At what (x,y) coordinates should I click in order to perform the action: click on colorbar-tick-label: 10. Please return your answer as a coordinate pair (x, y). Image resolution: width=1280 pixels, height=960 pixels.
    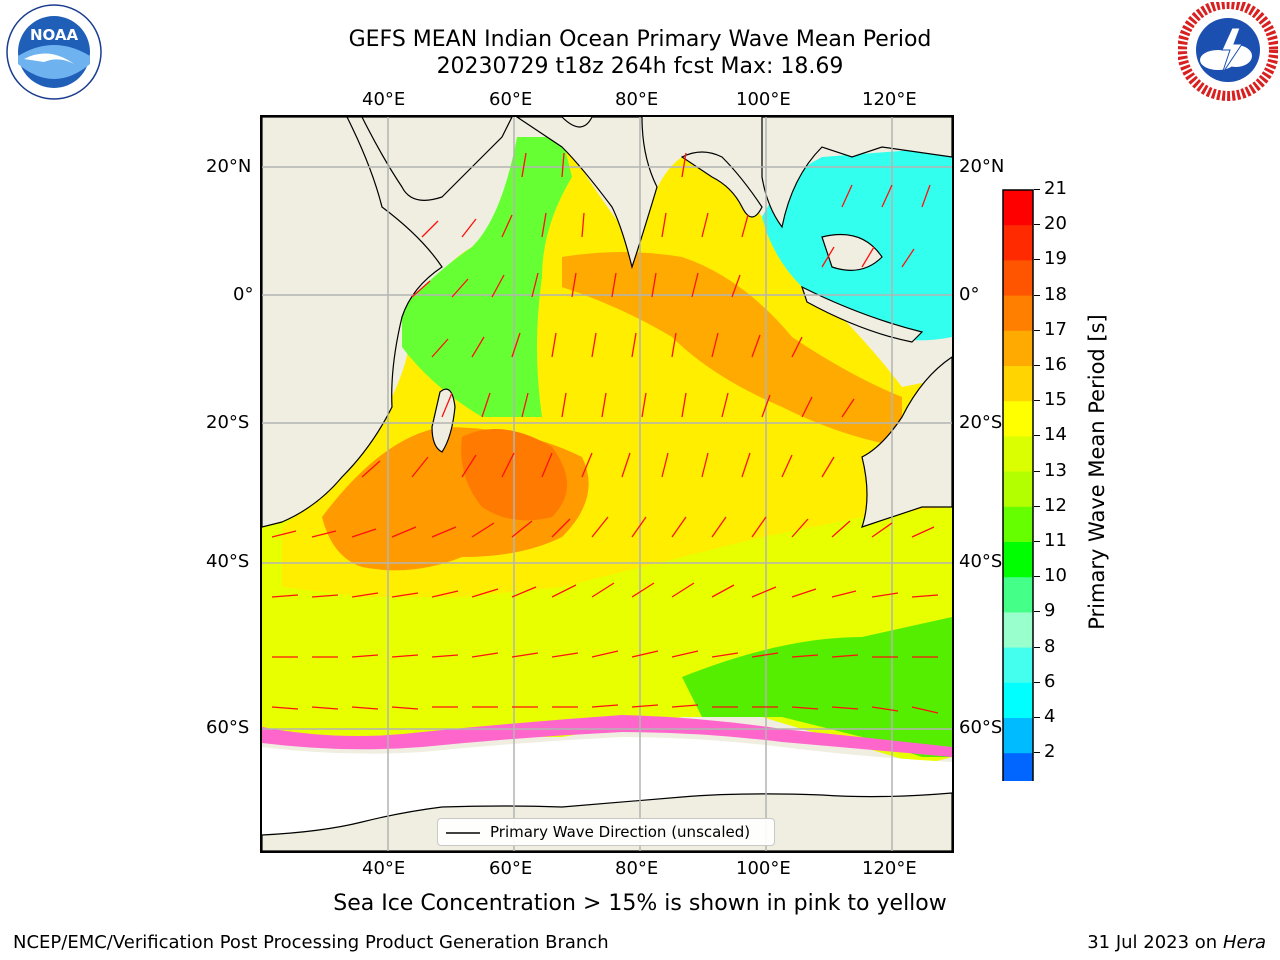
    Looking at the image, I should click on (1055, 576).